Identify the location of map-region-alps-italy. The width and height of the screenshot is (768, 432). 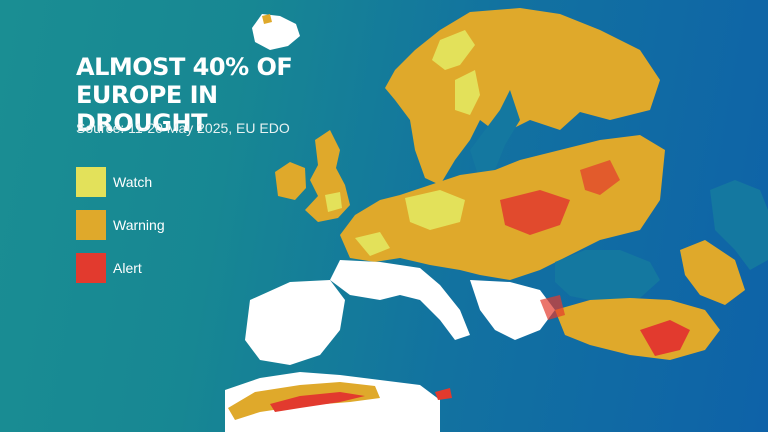
(400, 300).